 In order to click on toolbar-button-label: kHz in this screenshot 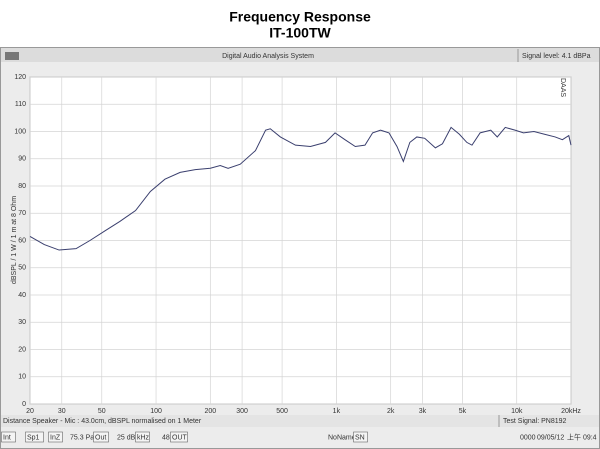, I will do `click(143, 437)`.